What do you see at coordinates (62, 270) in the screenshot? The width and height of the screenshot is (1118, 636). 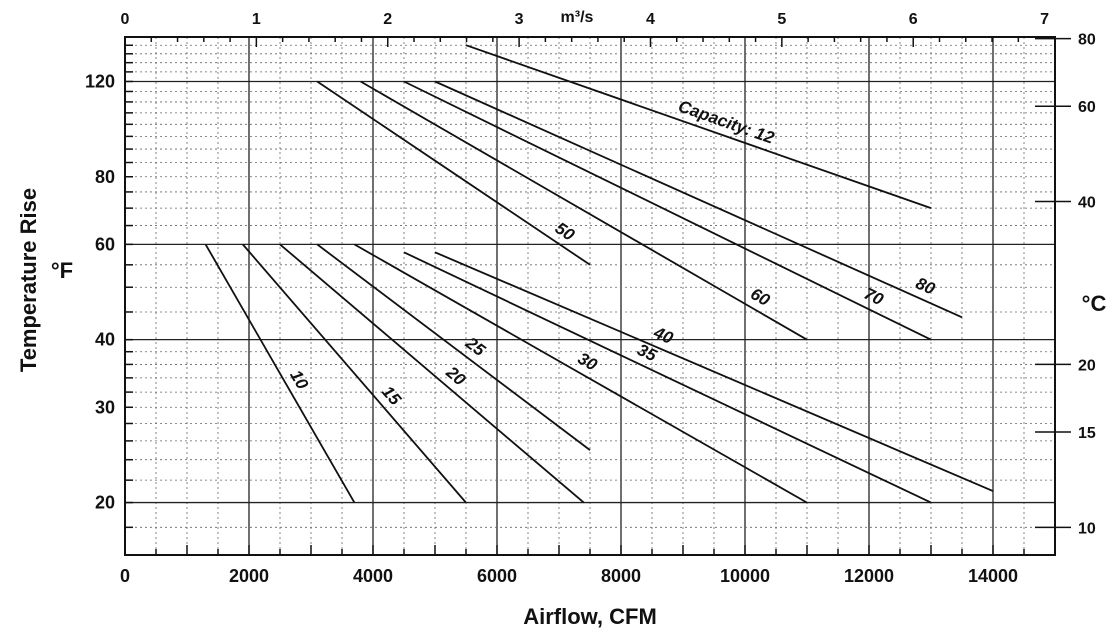 I see `y-axis-unit-f: °F` at bounding box center [62, 270].